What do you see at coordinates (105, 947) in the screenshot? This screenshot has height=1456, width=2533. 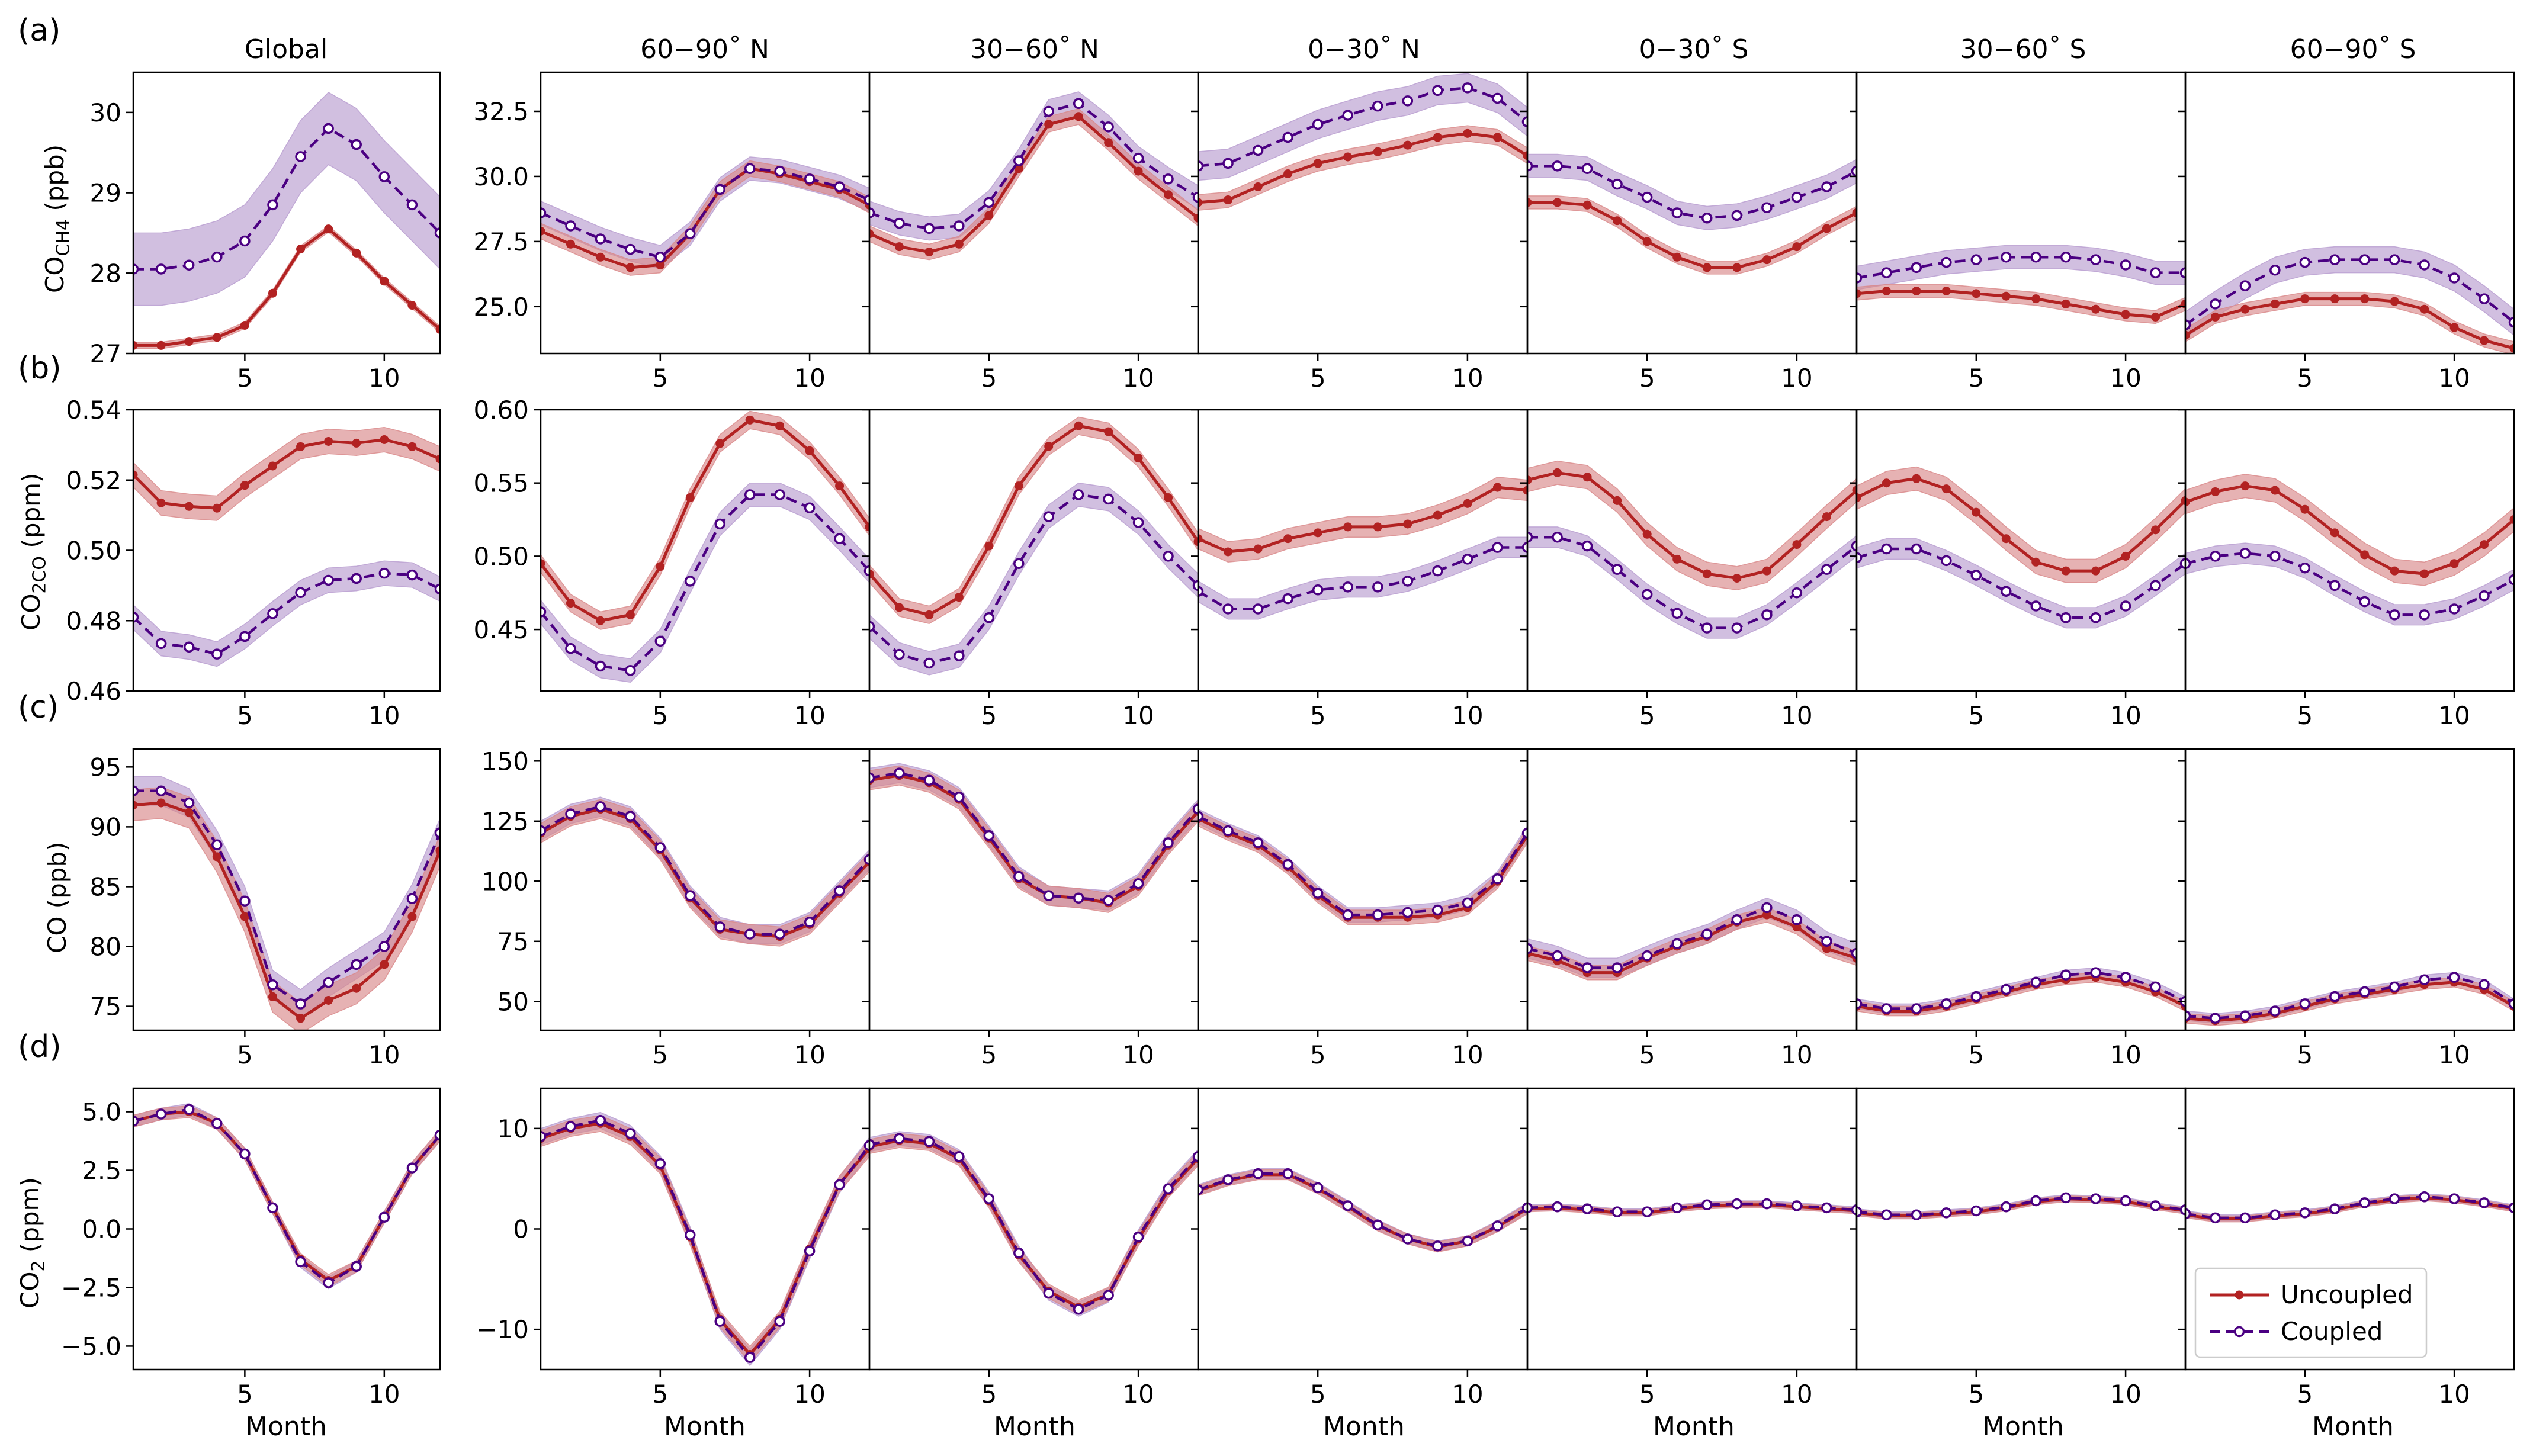 I see `y-tick-label: 80` at bounding box center [105, 947].